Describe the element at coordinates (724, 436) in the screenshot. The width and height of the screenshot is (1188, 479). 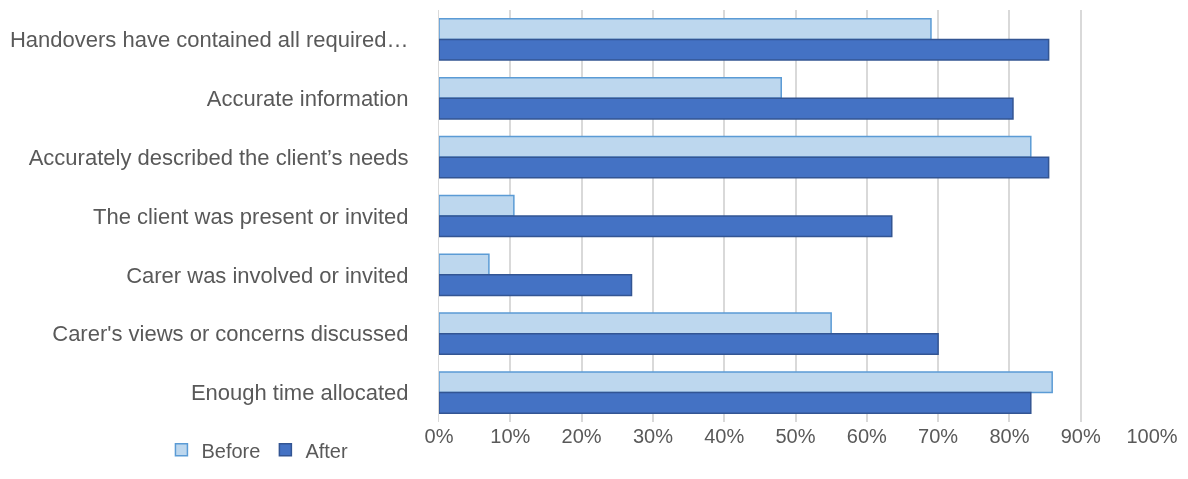
I see `x-tick-label: 40%` at that location.